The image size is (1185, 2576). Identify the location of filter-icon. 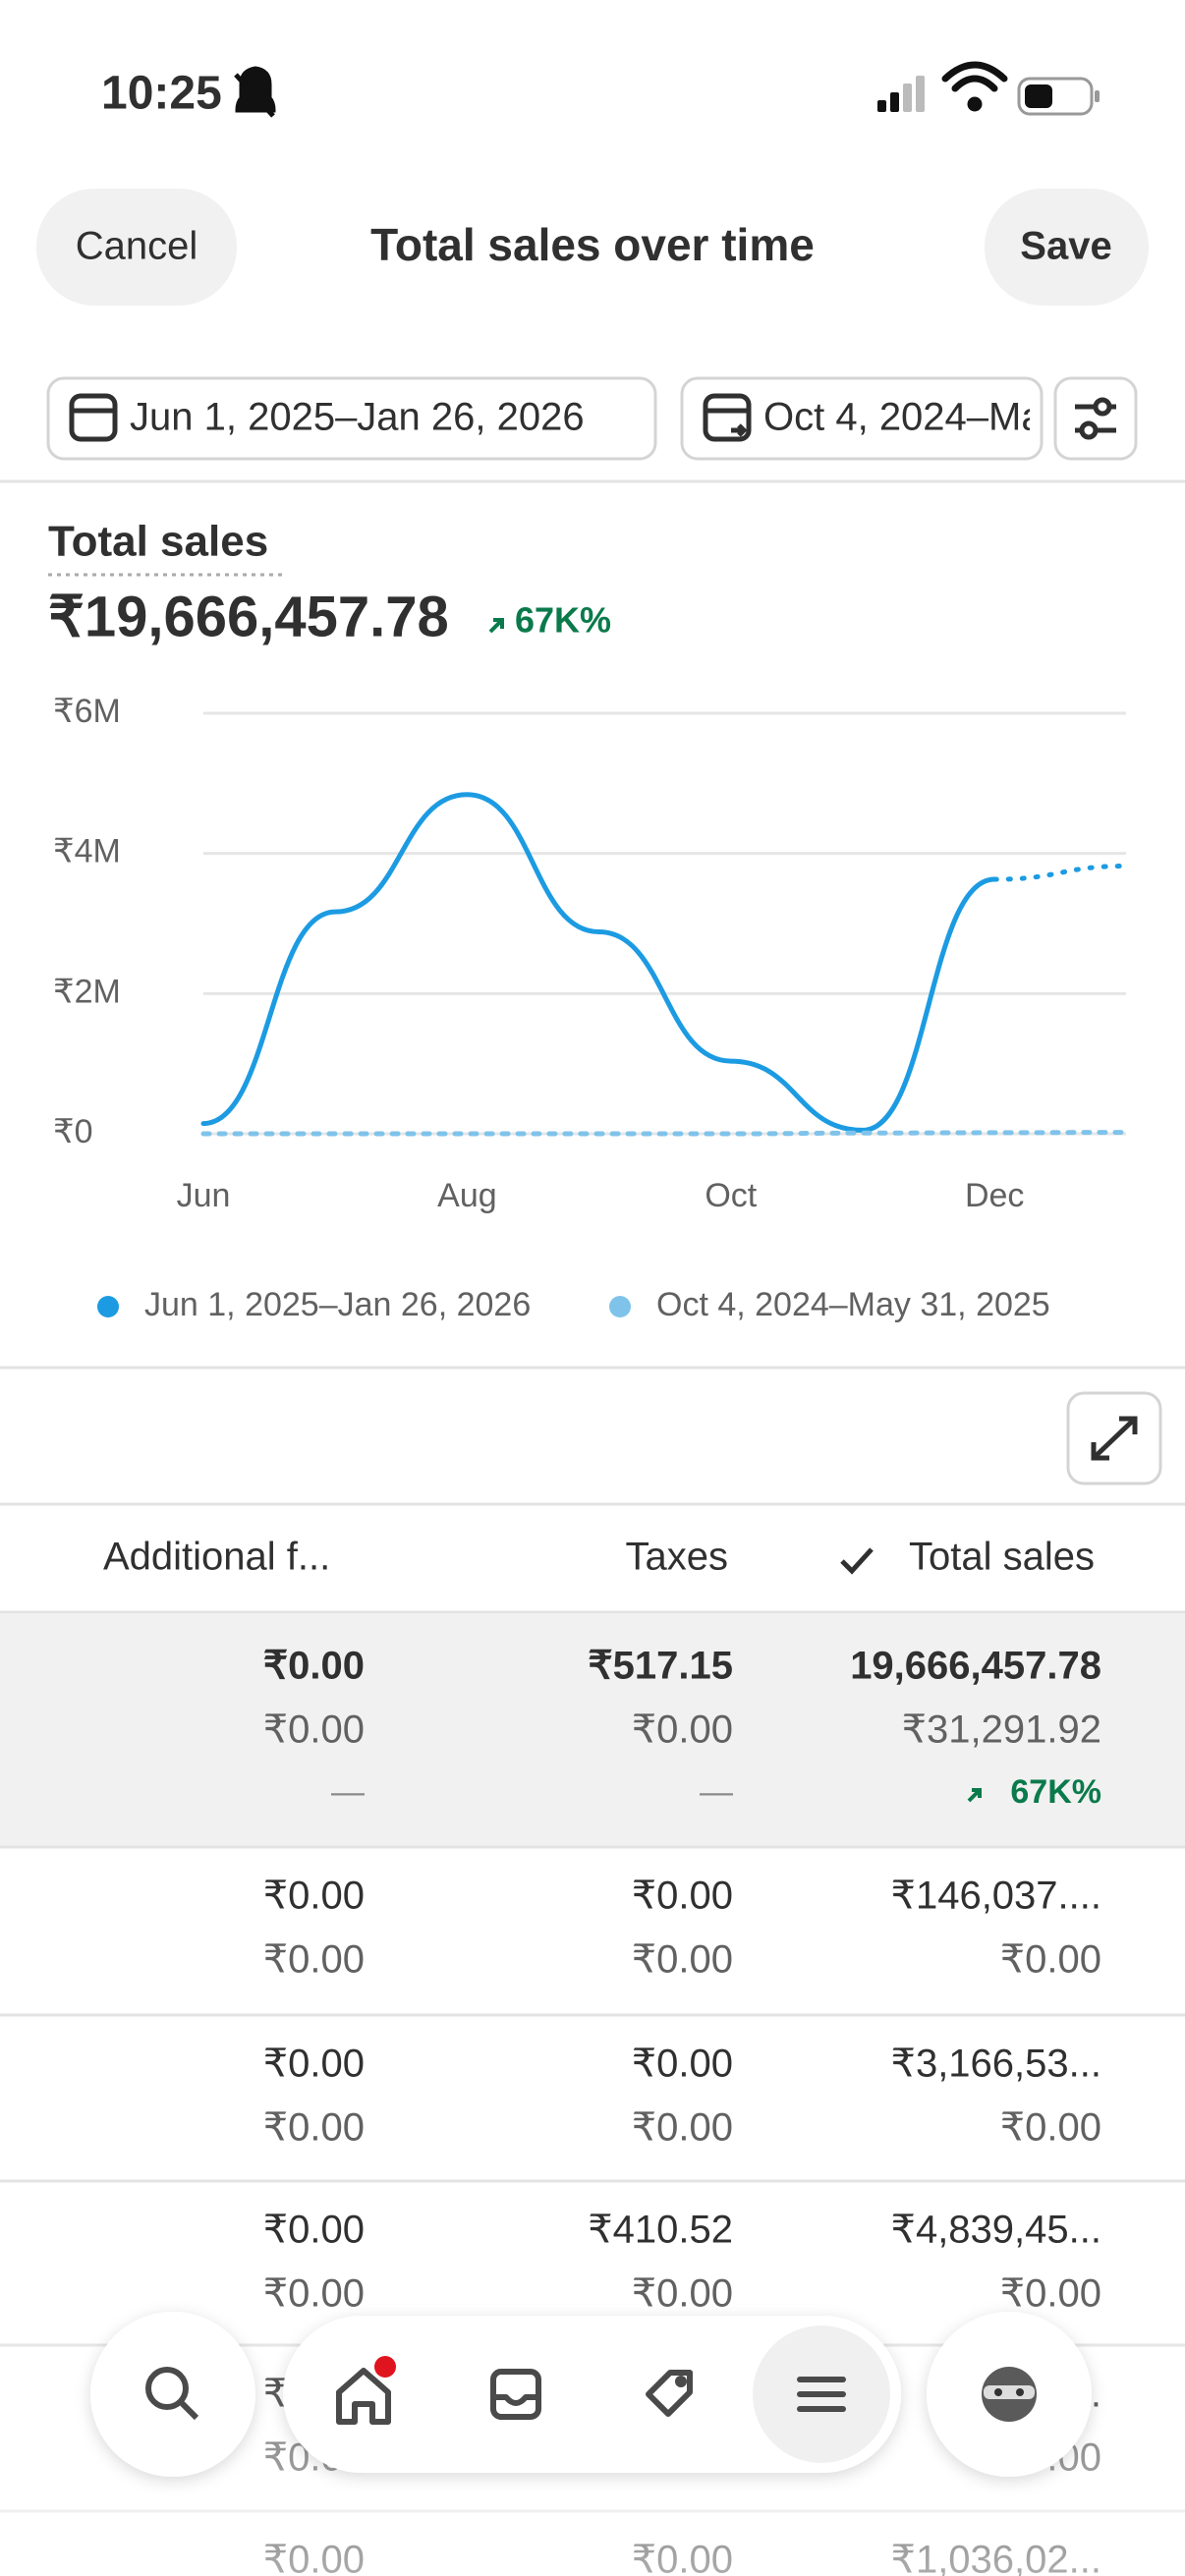
(1096, 418).